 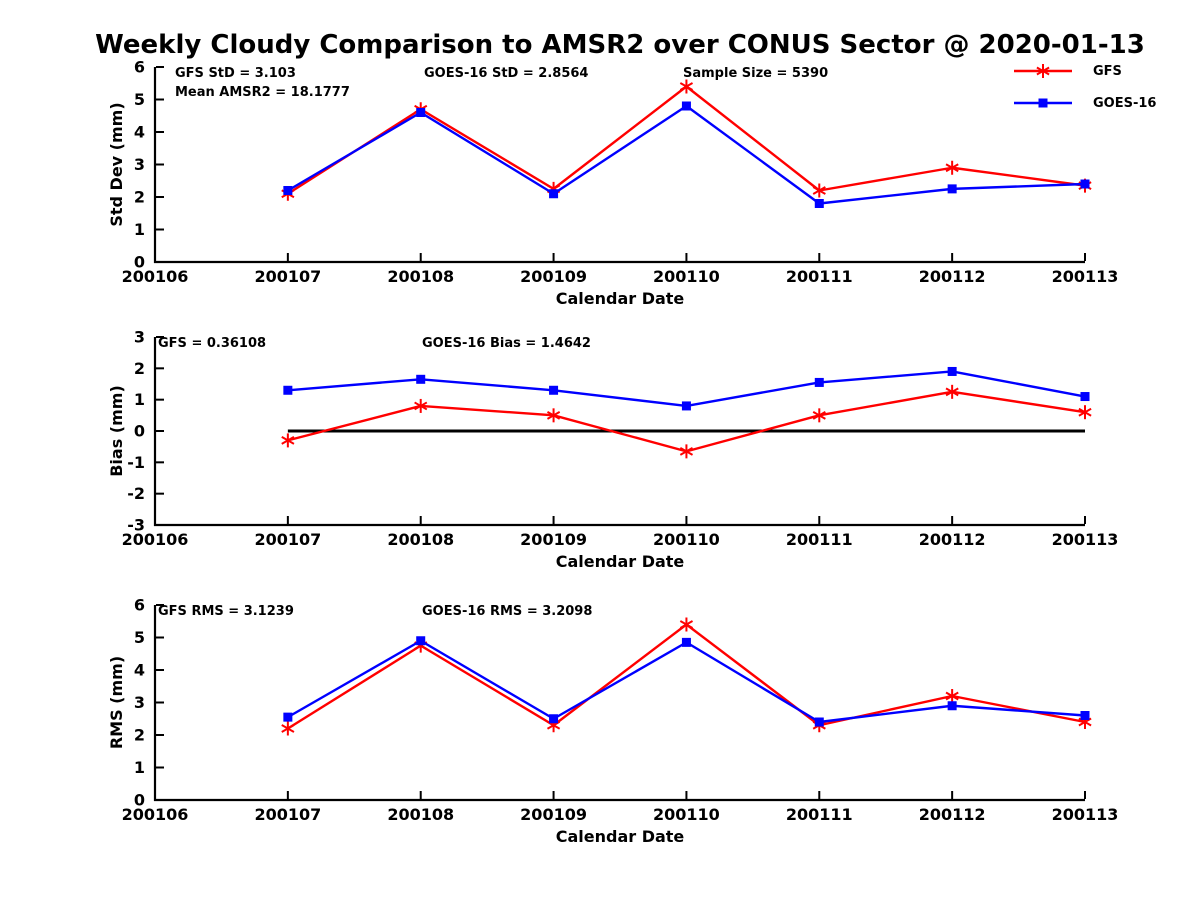 What do you see at coordinates (116, 431) in the screenshot?
I see `y-axis-title: Bias (mm)` at bounding box center [116, 431].